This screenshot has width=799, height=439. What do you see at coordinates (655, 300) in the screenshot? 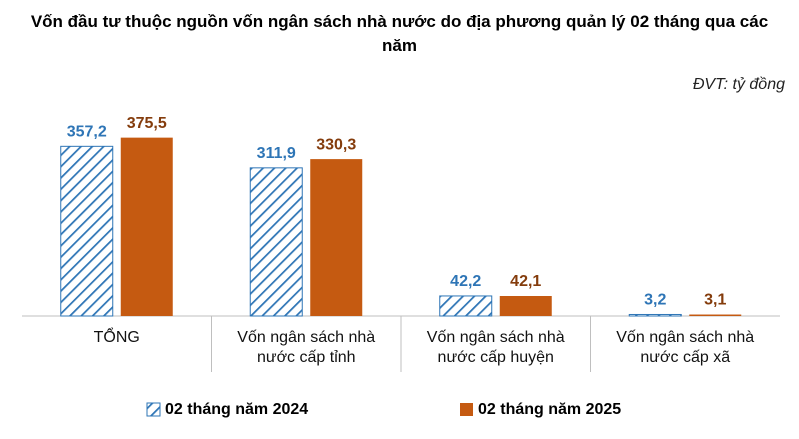
I see `value-label: 3,2` at bounding box center [655, 300].